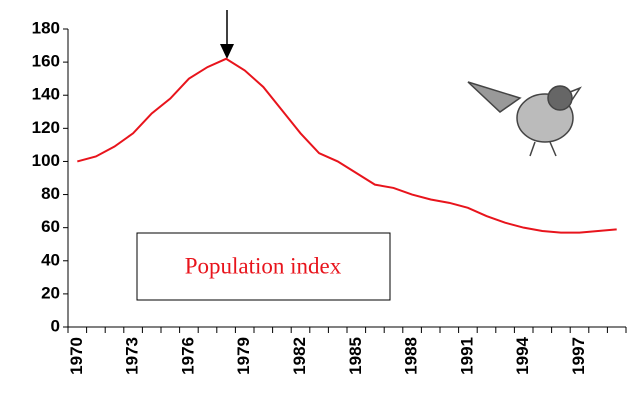 Image resolution: width=627 pixels, height=402 pixels. What do you see at coordinates (50, 226) in the screenshot?
I see `y-tick-label: 60` at bounding box center [50, 226].